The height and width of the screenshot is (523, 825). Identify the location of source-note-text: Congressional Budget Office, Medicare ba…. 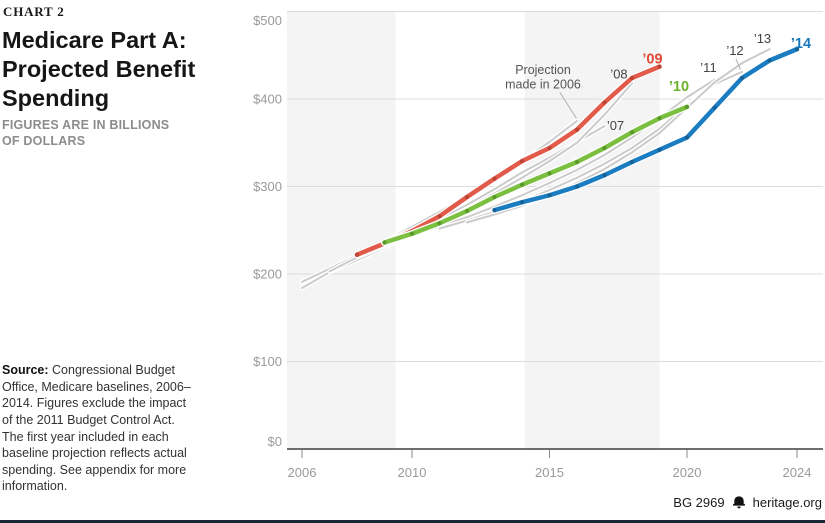
(96, 428).